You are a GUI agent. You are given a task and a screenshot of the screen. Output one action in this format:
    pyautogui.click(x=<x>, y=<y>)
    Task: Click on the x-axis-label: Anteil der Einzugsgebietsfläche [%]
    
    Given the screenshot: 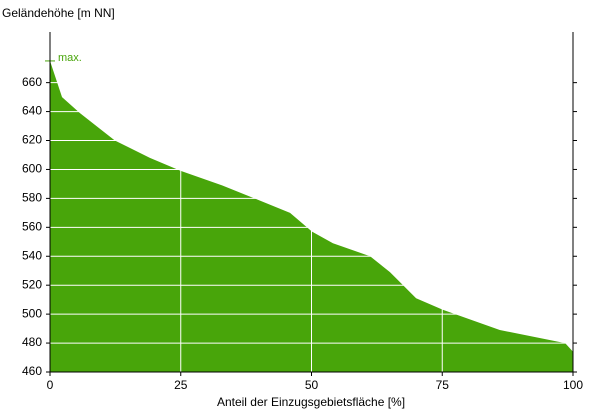 What is the action you would take?
    pyautogui.click(x=311, y=402)
    